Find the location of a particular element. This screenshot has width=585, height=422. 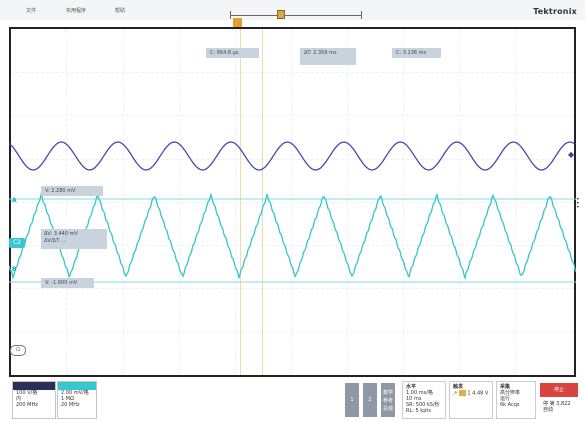

ch2-scale: 2.00 mV/格 is located at coordinates (75, 393).